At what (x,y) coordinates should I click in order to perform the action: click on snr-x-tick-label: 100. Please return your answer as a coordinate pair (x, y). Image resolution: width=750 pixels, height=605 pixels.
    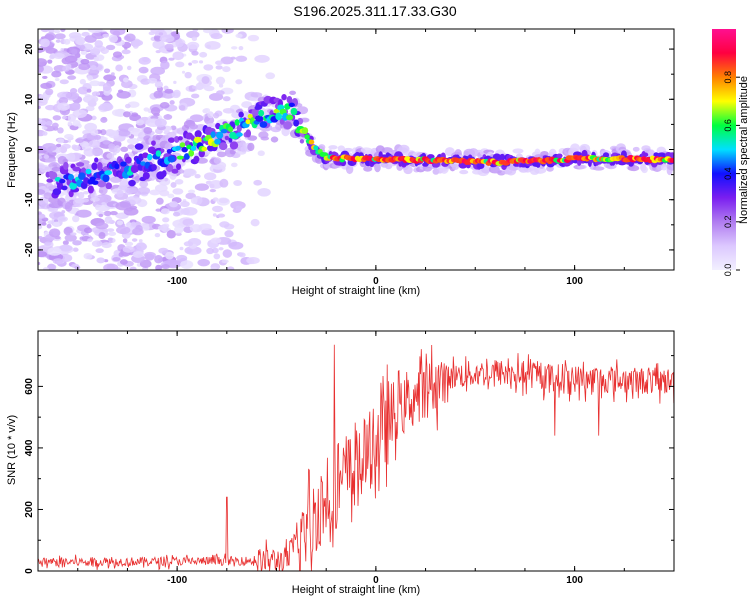
    Looking at the image, I should click on (574, 580).